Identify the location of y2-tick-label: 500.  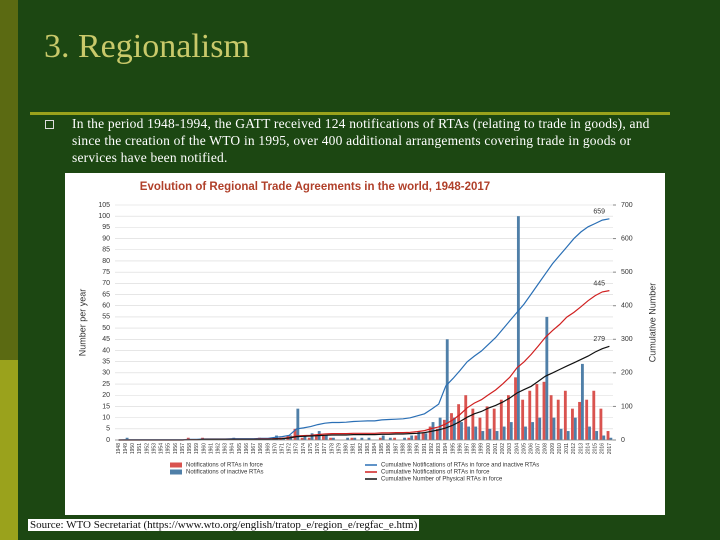
(627, 272).